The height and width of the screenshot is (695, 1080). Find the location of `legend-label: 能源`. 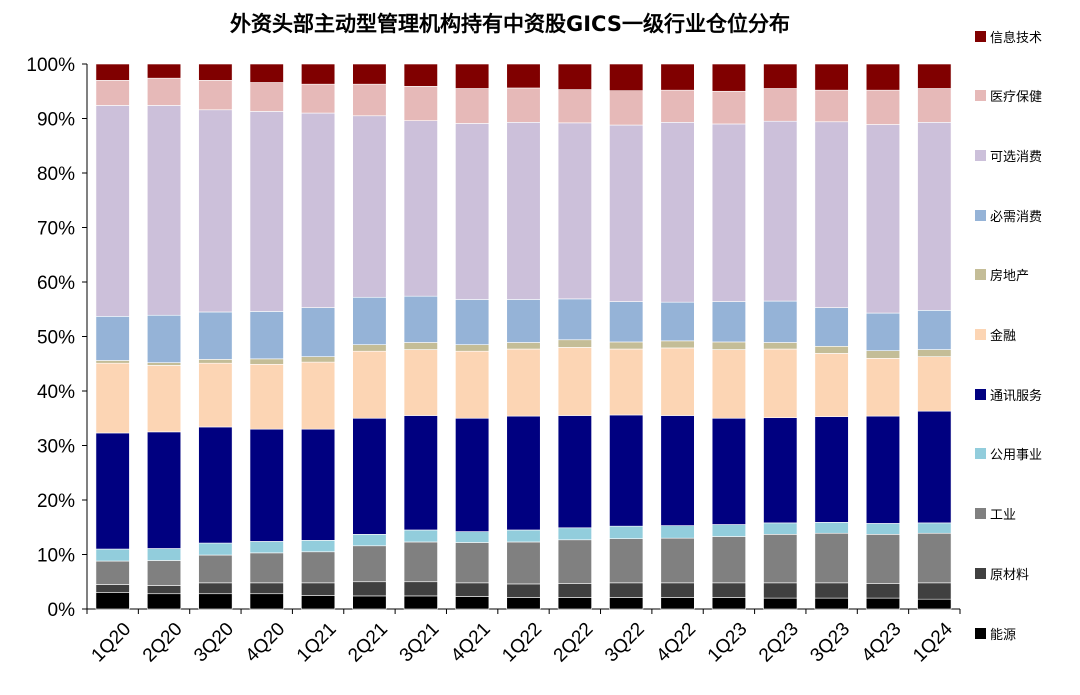

legend-label: 能源 is located at coordinates (1003, 635).